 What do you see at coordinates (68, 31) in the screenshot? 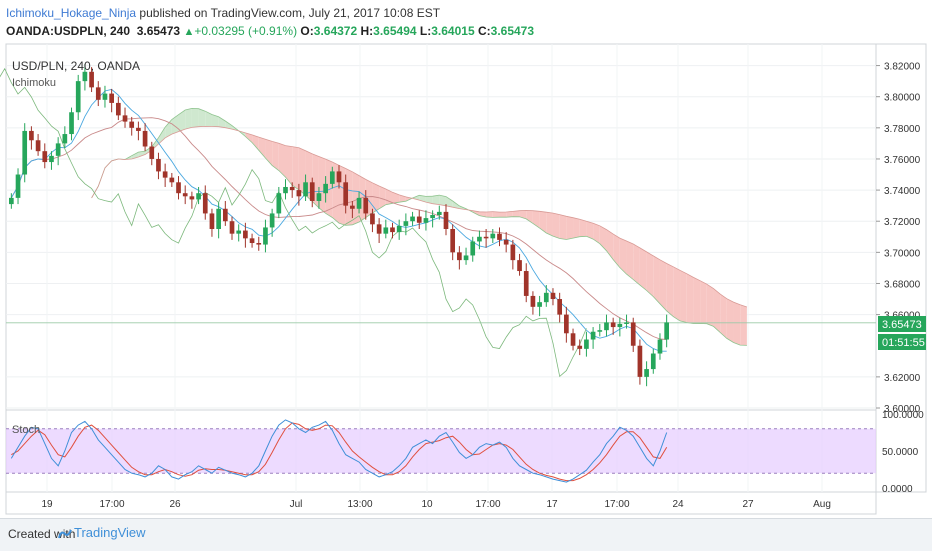
I see `symbol-label: OANDA:USDPLN, 240` at bounding box center [68, 31].